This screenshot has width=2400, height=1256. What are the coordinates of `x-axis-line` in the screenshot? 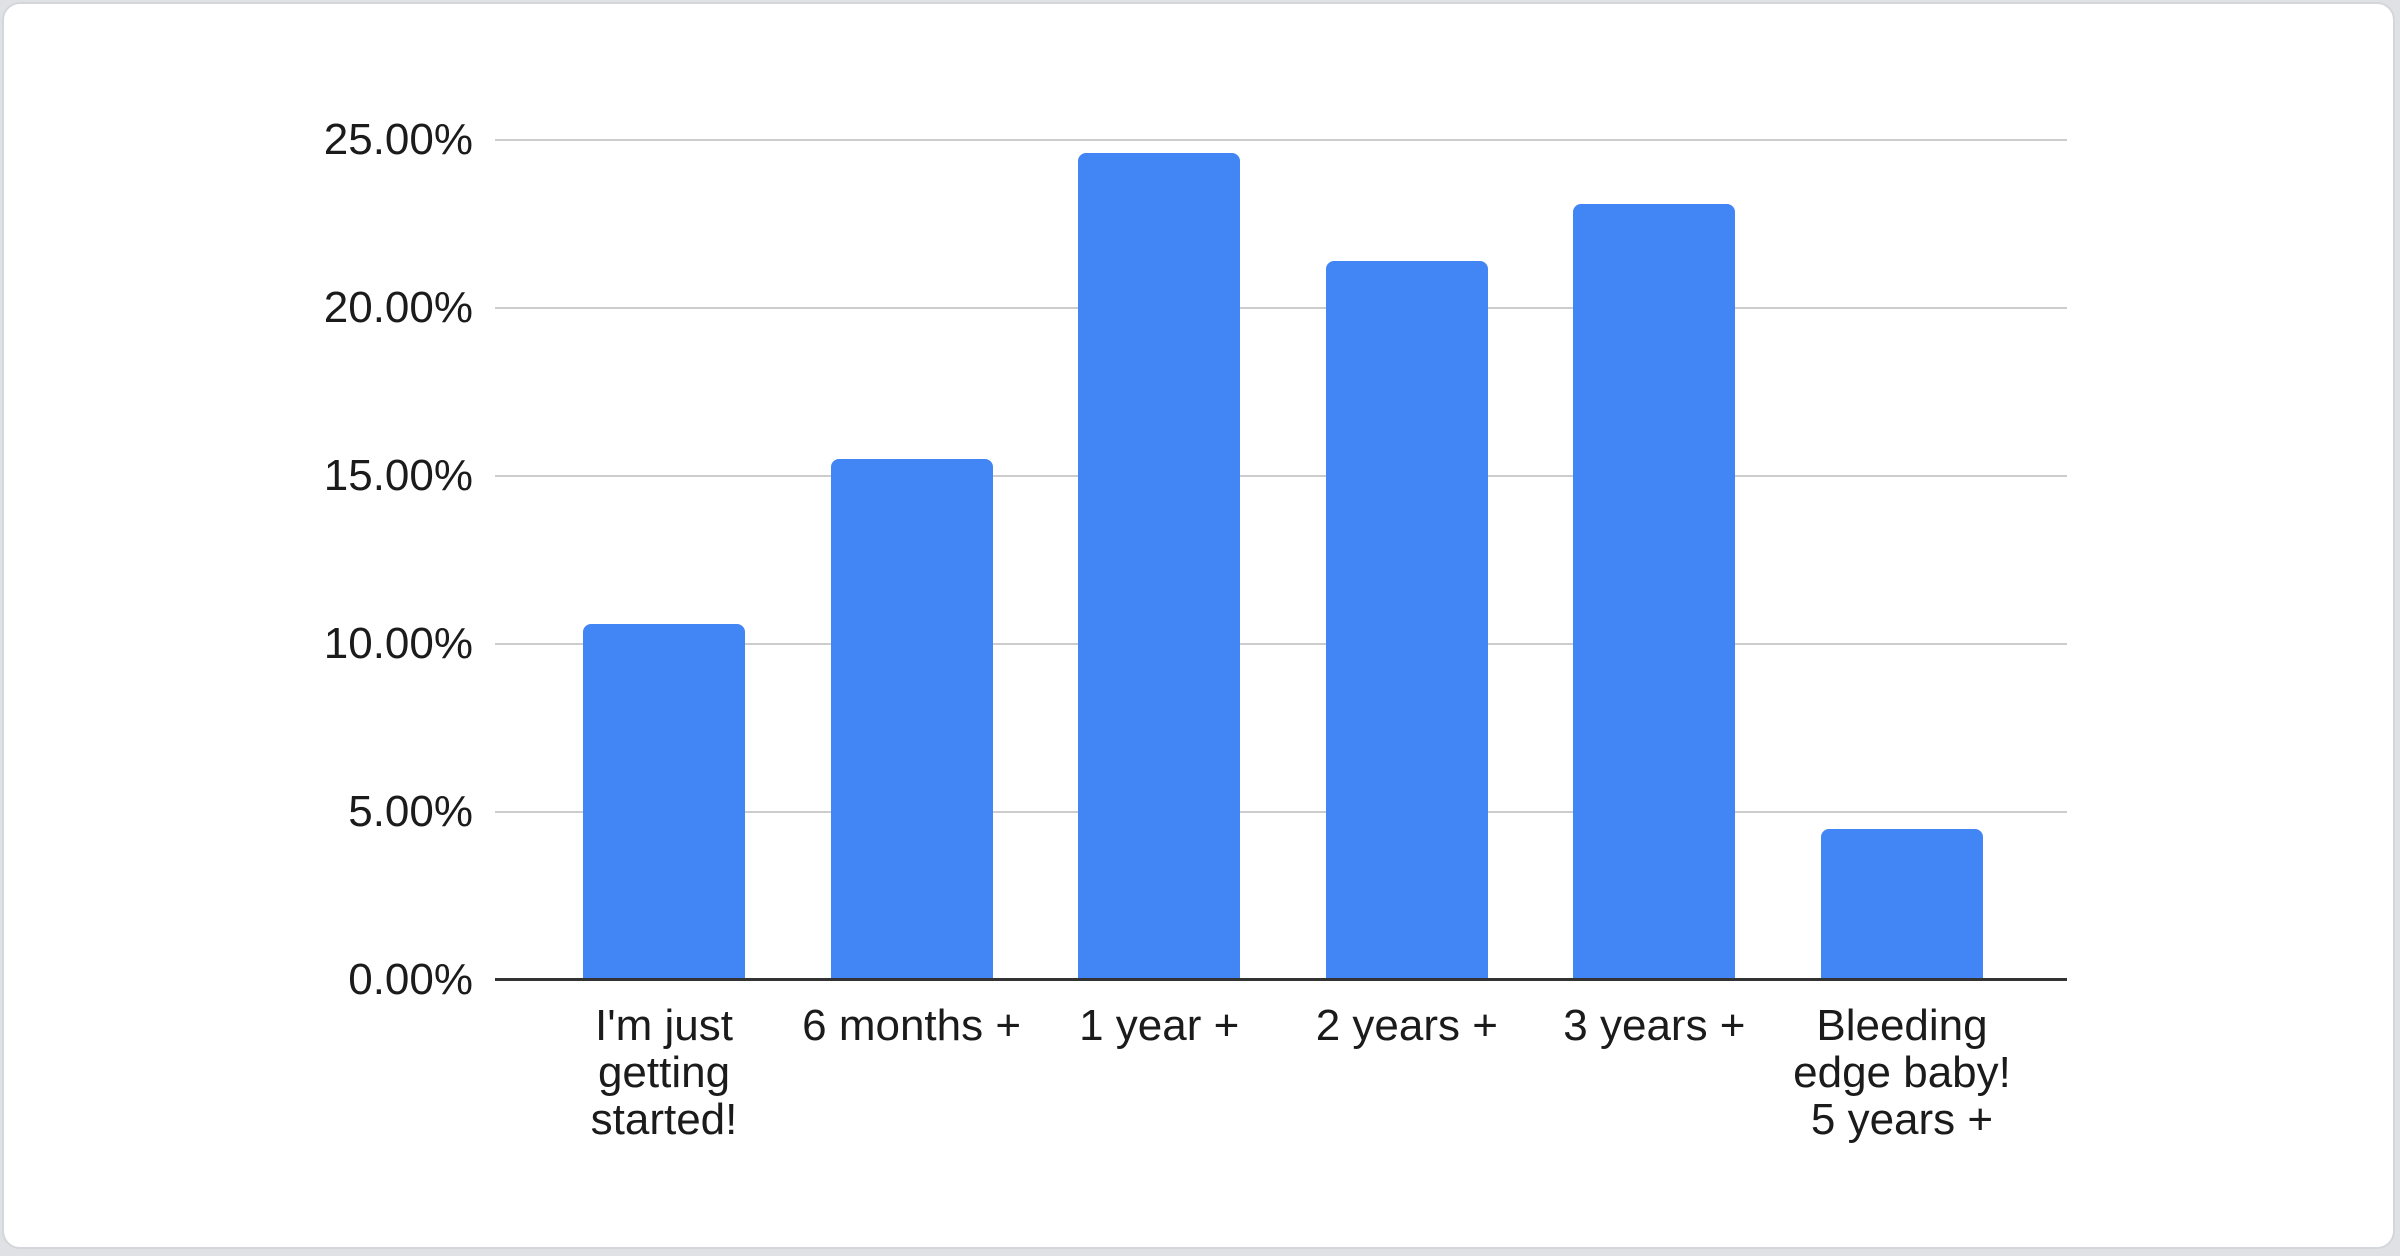 It's located at (1281, 979).